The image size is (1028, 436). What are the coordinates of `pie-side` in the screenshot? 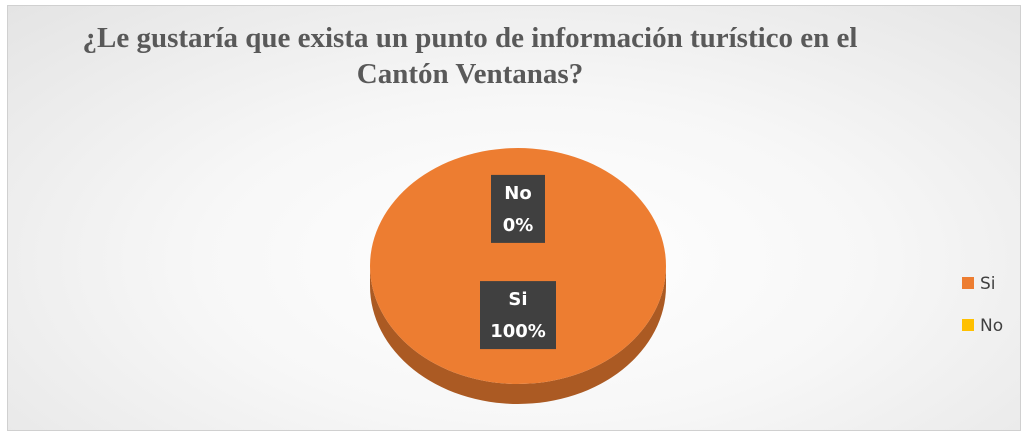 It's located at (518, 335).